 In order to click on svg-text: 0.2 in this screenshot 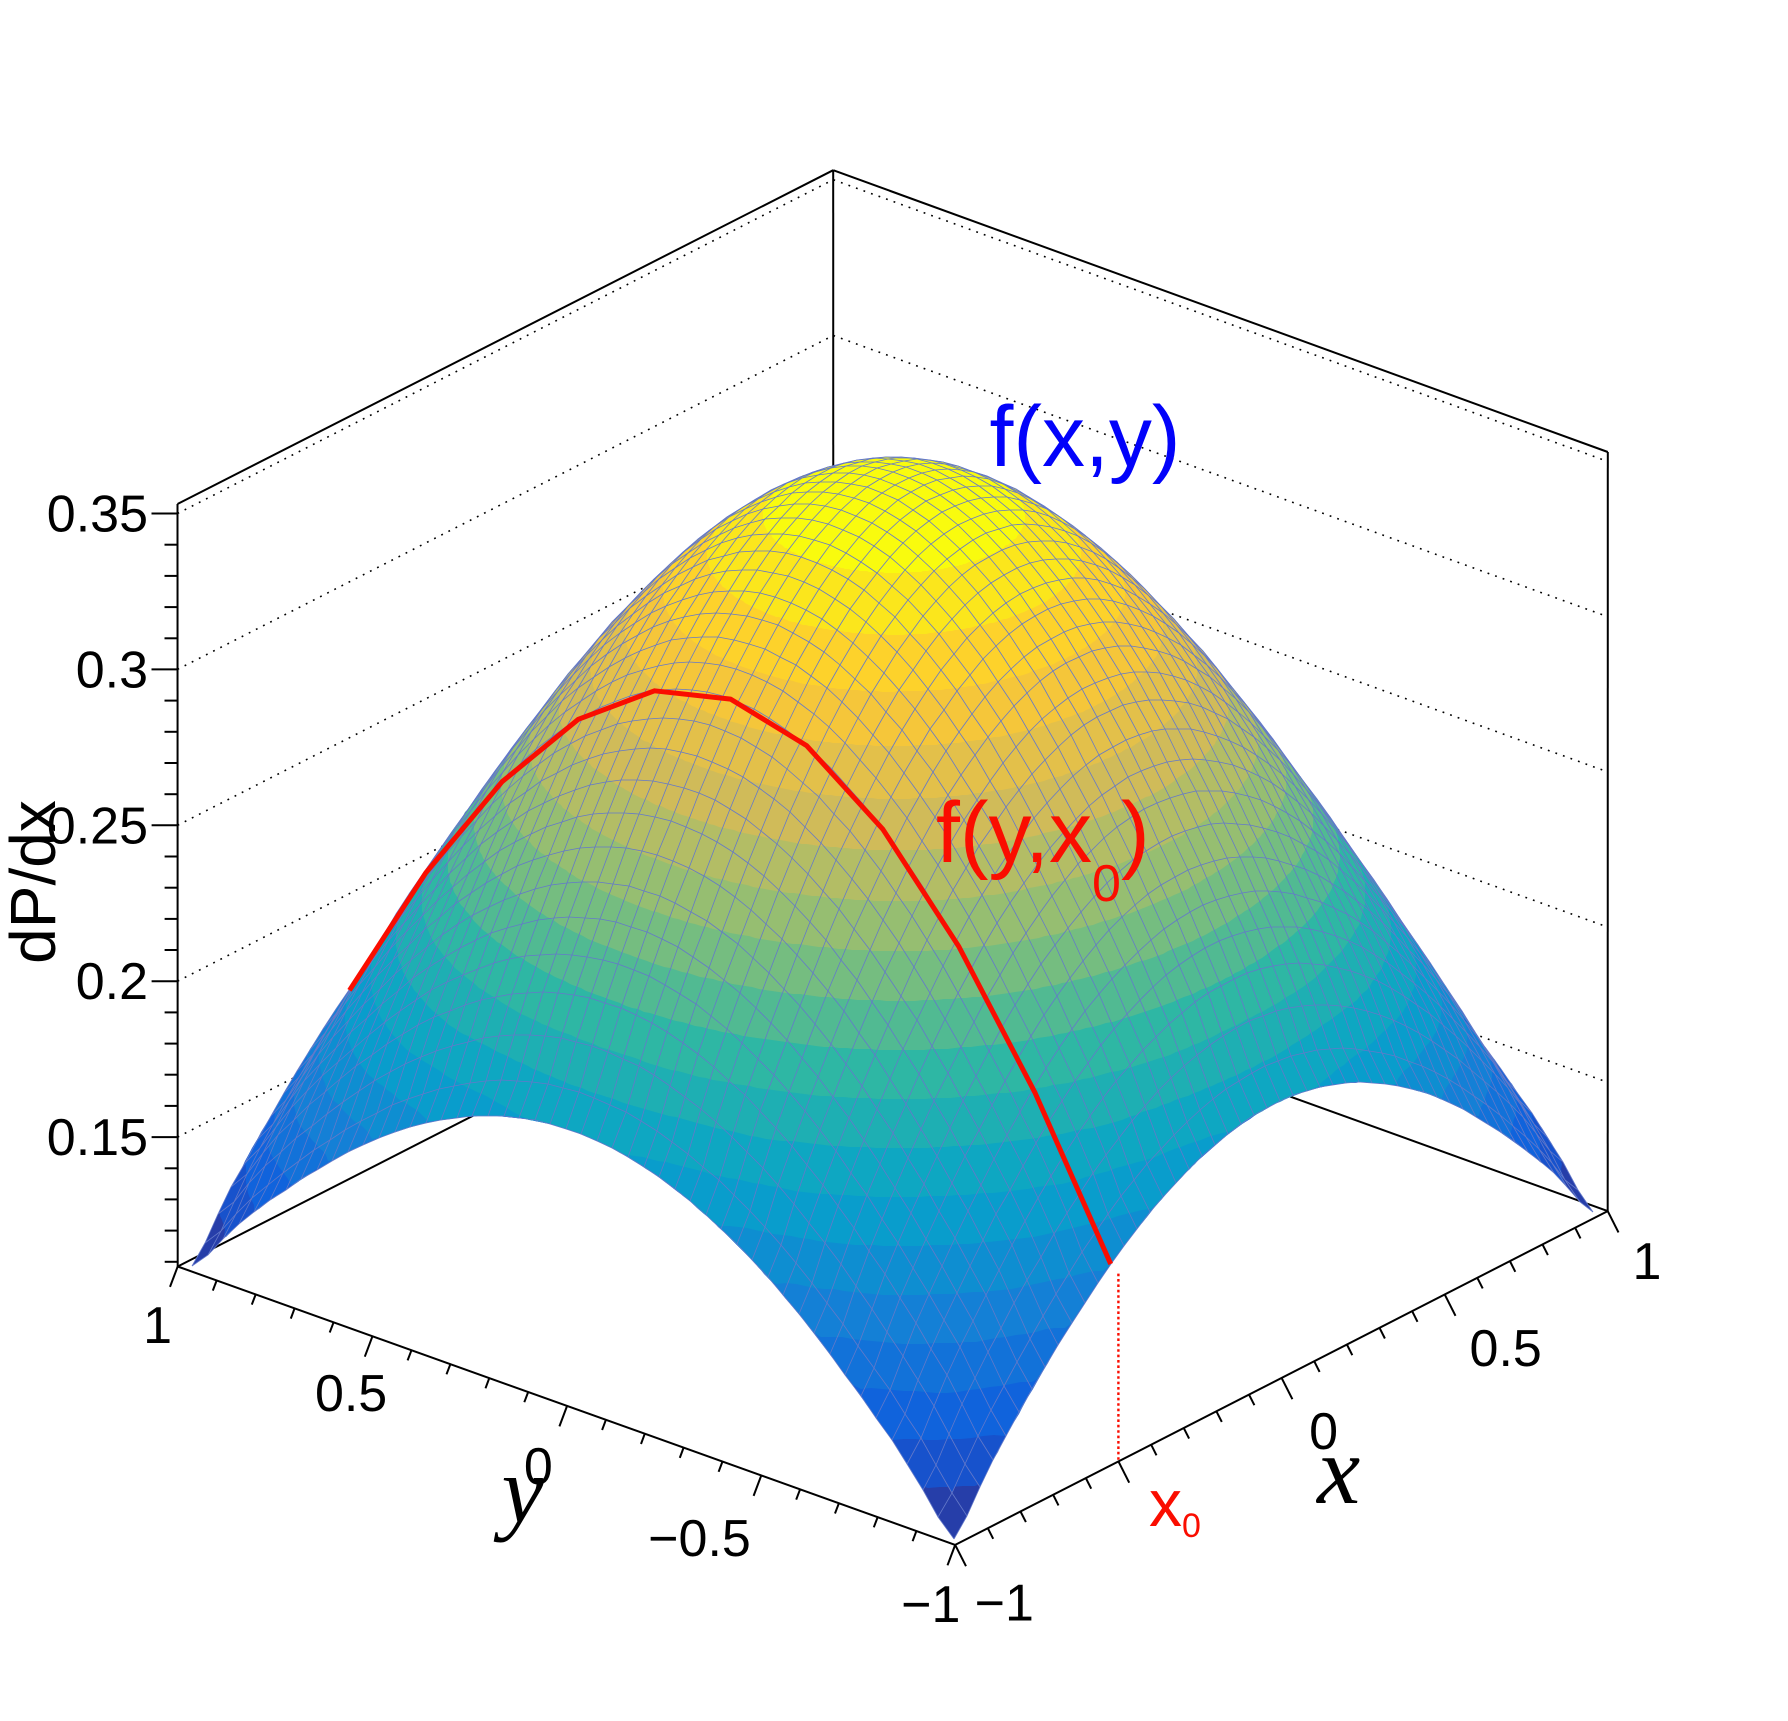, I will do `click(112, 982)`.